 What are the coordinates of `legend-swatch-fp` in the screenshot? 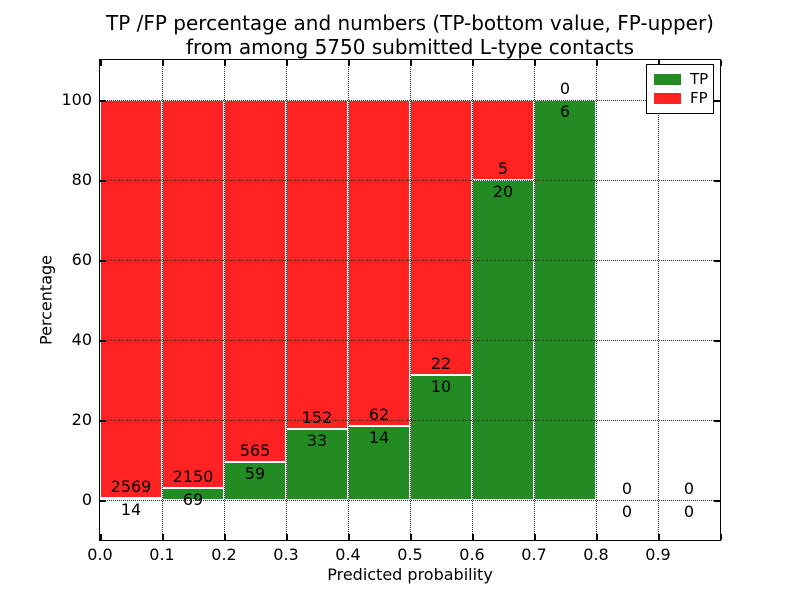 It's located at (667, 98).